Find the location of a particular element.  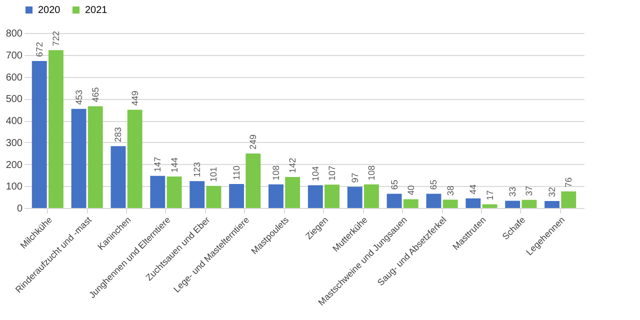

data-label: 40 is located at coordinates (411, 190).